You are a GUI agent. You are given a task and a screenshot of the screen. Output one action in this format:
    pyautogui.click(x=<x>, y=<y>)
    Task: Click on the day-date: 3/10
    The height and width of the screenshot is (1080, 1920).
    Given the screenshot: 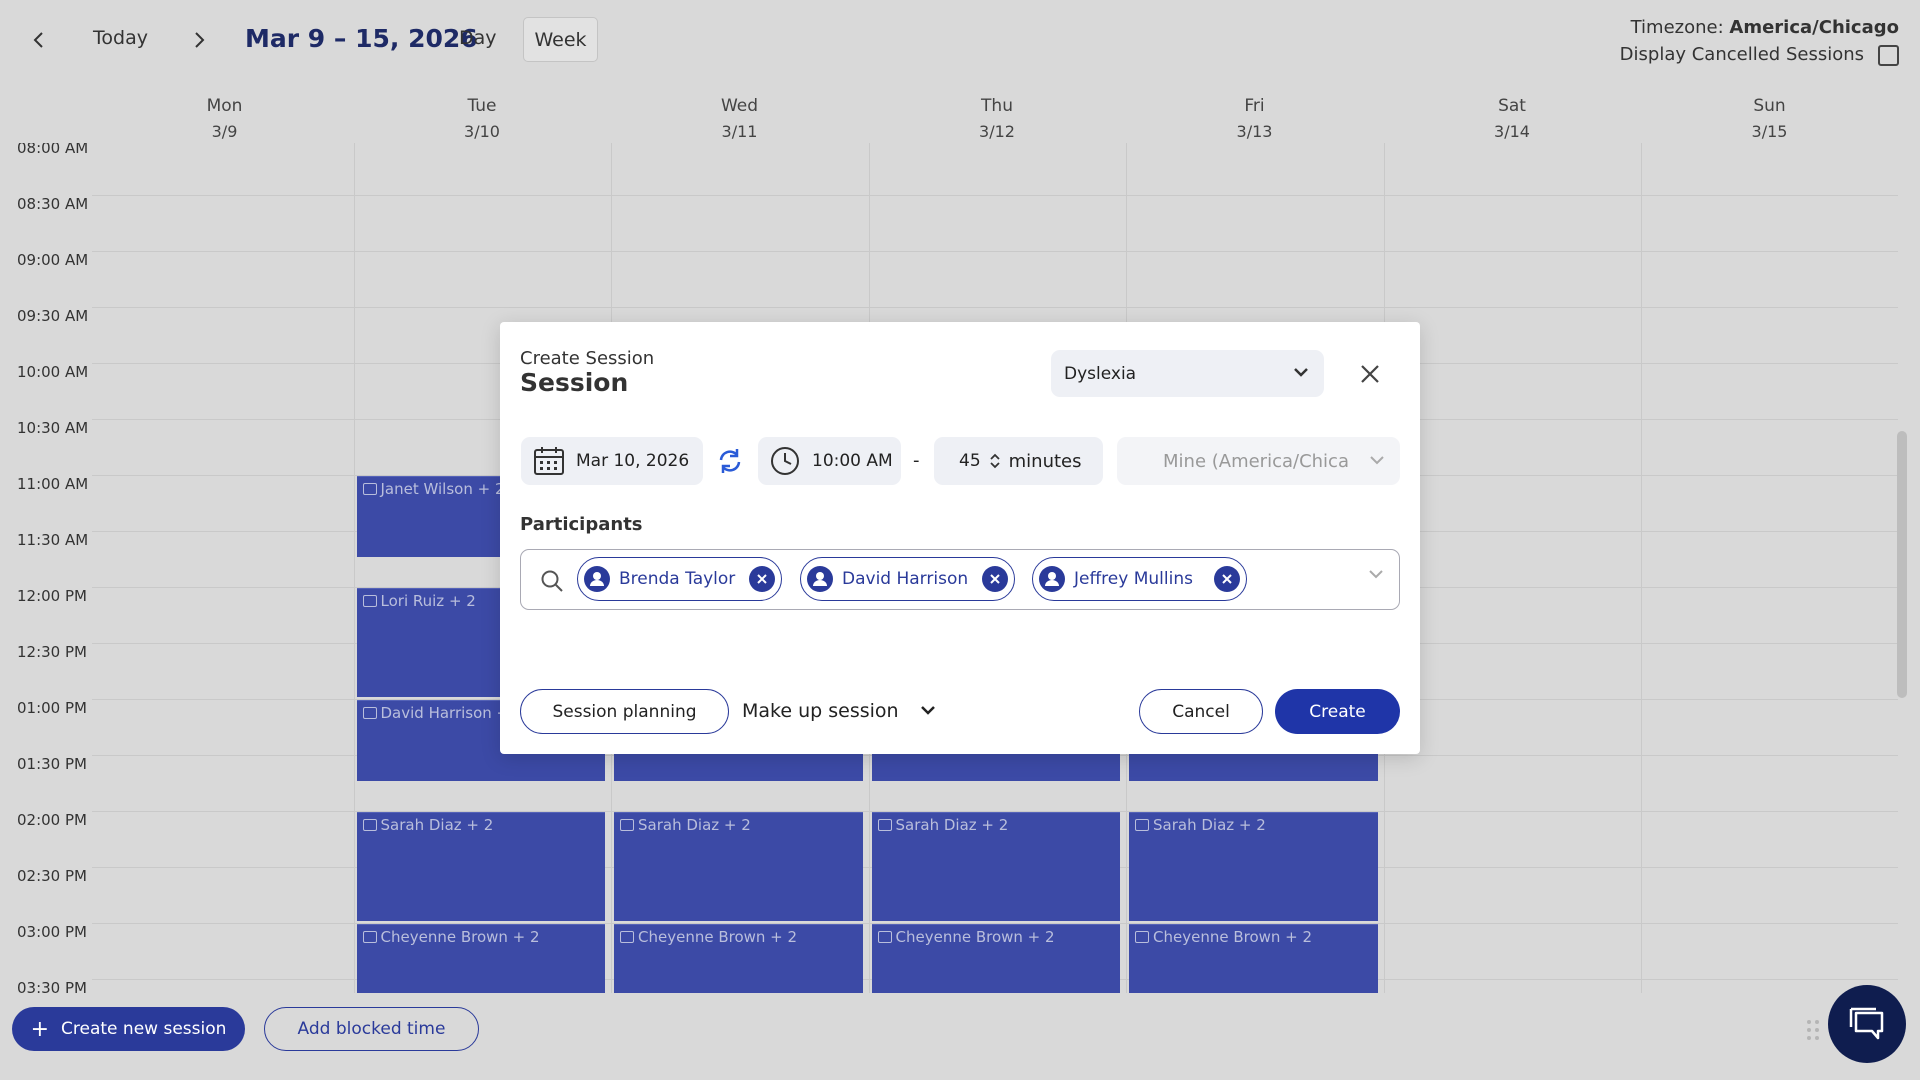 What is the action you would take?
    pyautogui.click(x=482, y=131)
    